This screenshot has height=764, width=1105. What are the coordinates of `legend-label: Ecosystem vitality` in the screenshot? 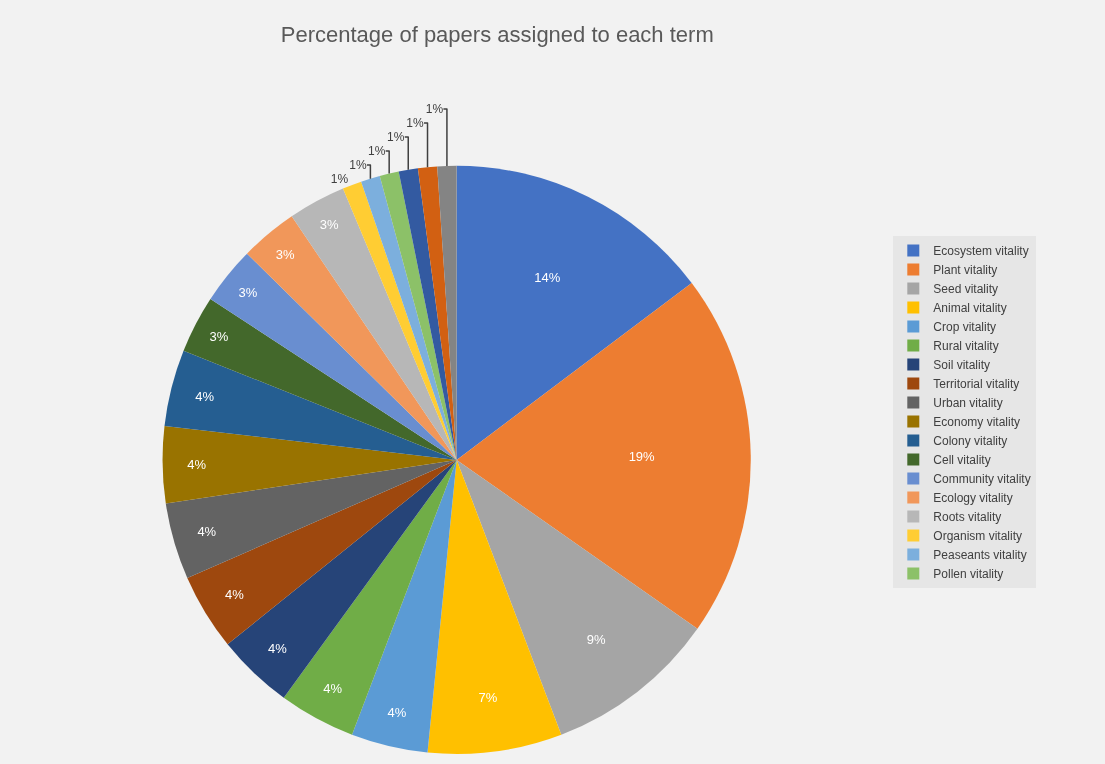 It's located at (981, 251).